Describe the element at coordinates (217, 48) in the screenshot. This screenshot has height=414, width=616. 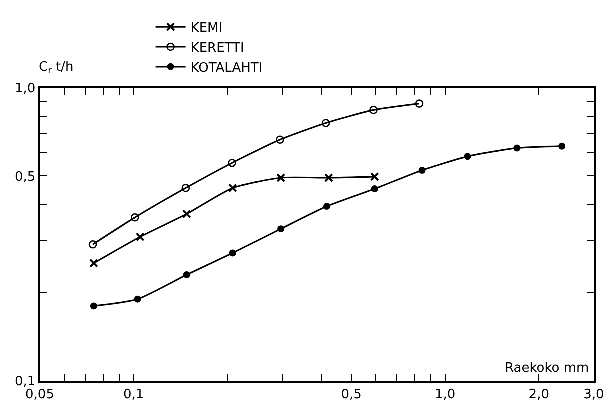
I see `legend-label: KERETTI` at that location.